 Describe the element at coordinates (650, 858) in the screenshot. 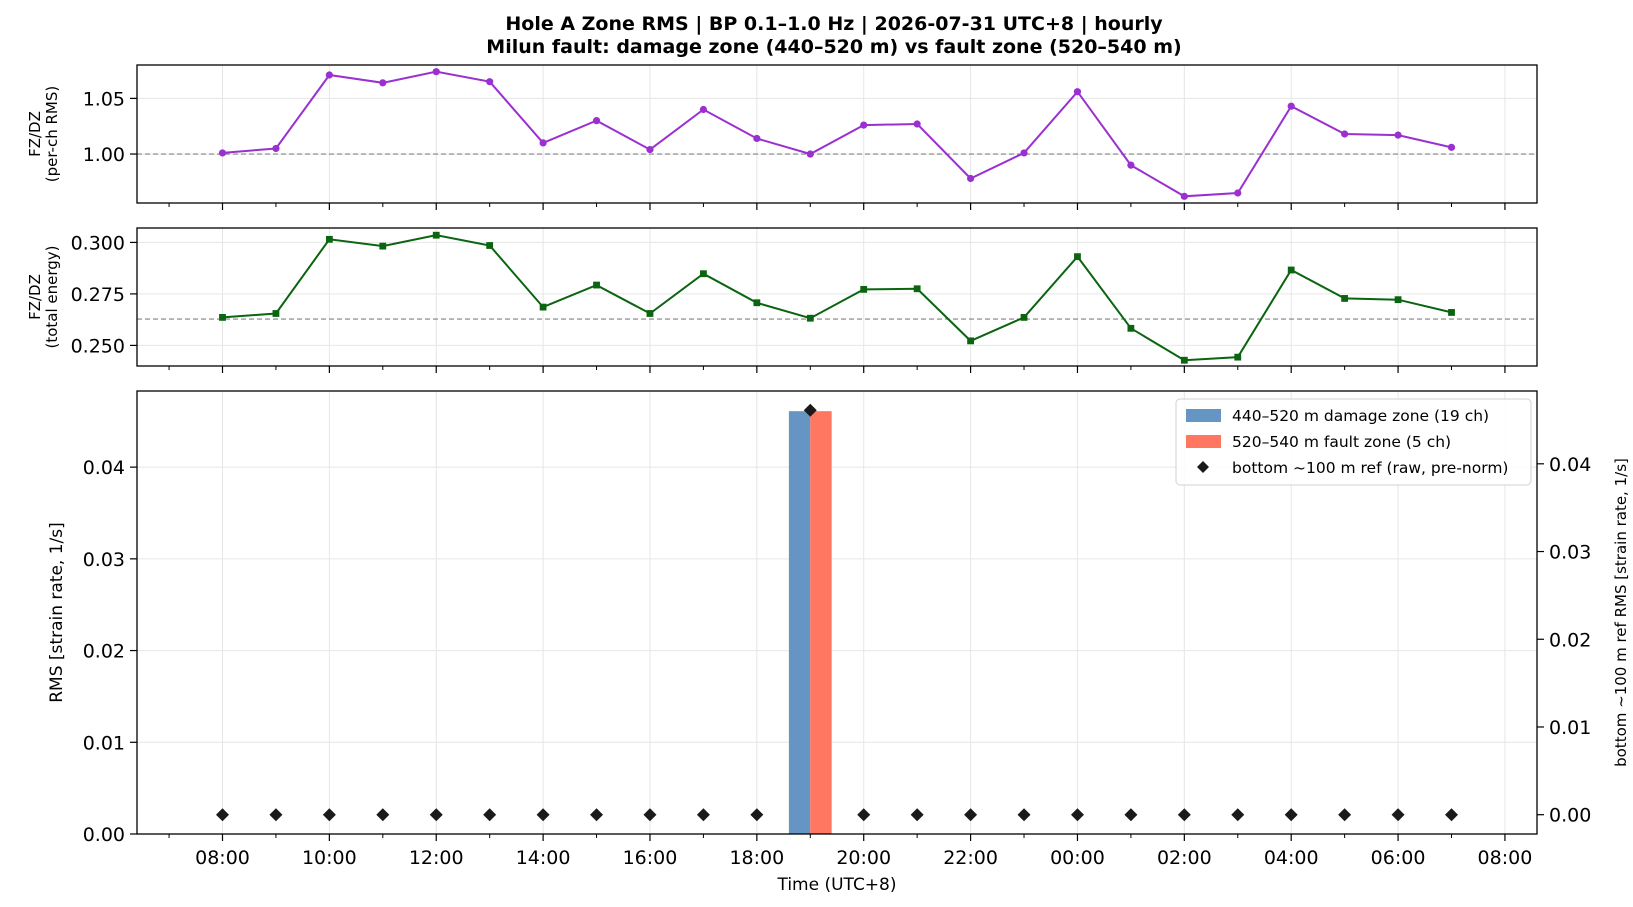

I see `x-tick-label: 16:00` at that location.